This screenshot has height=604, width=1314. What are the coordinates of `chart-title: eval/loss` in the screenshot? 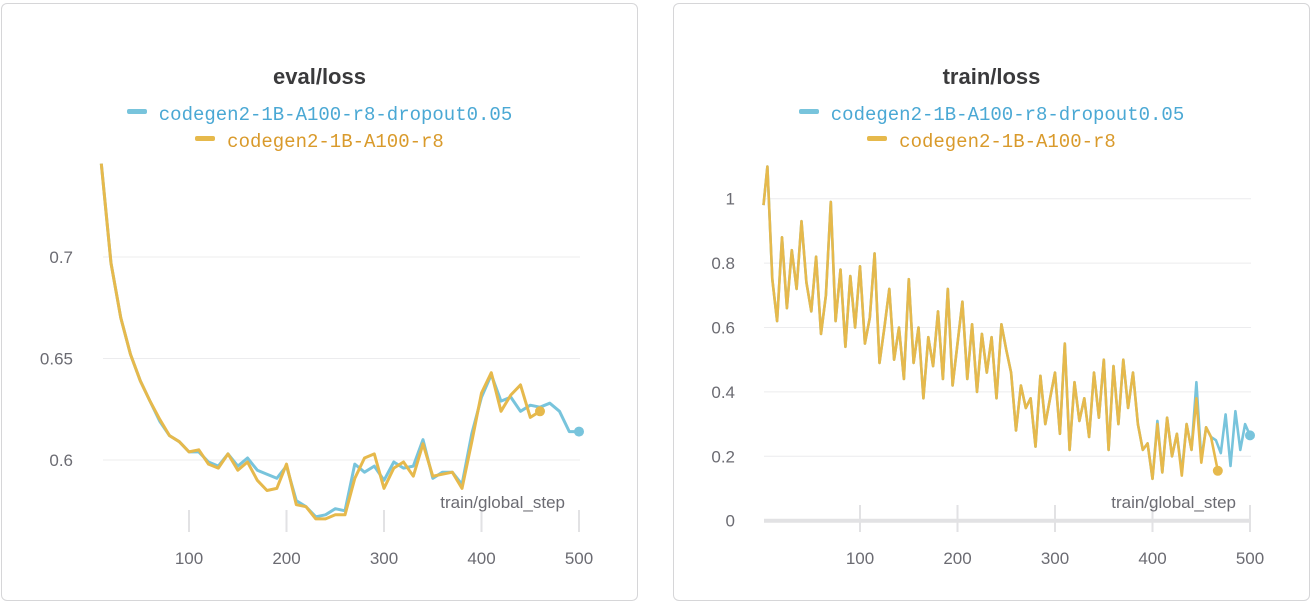 It's located at (319, 76).